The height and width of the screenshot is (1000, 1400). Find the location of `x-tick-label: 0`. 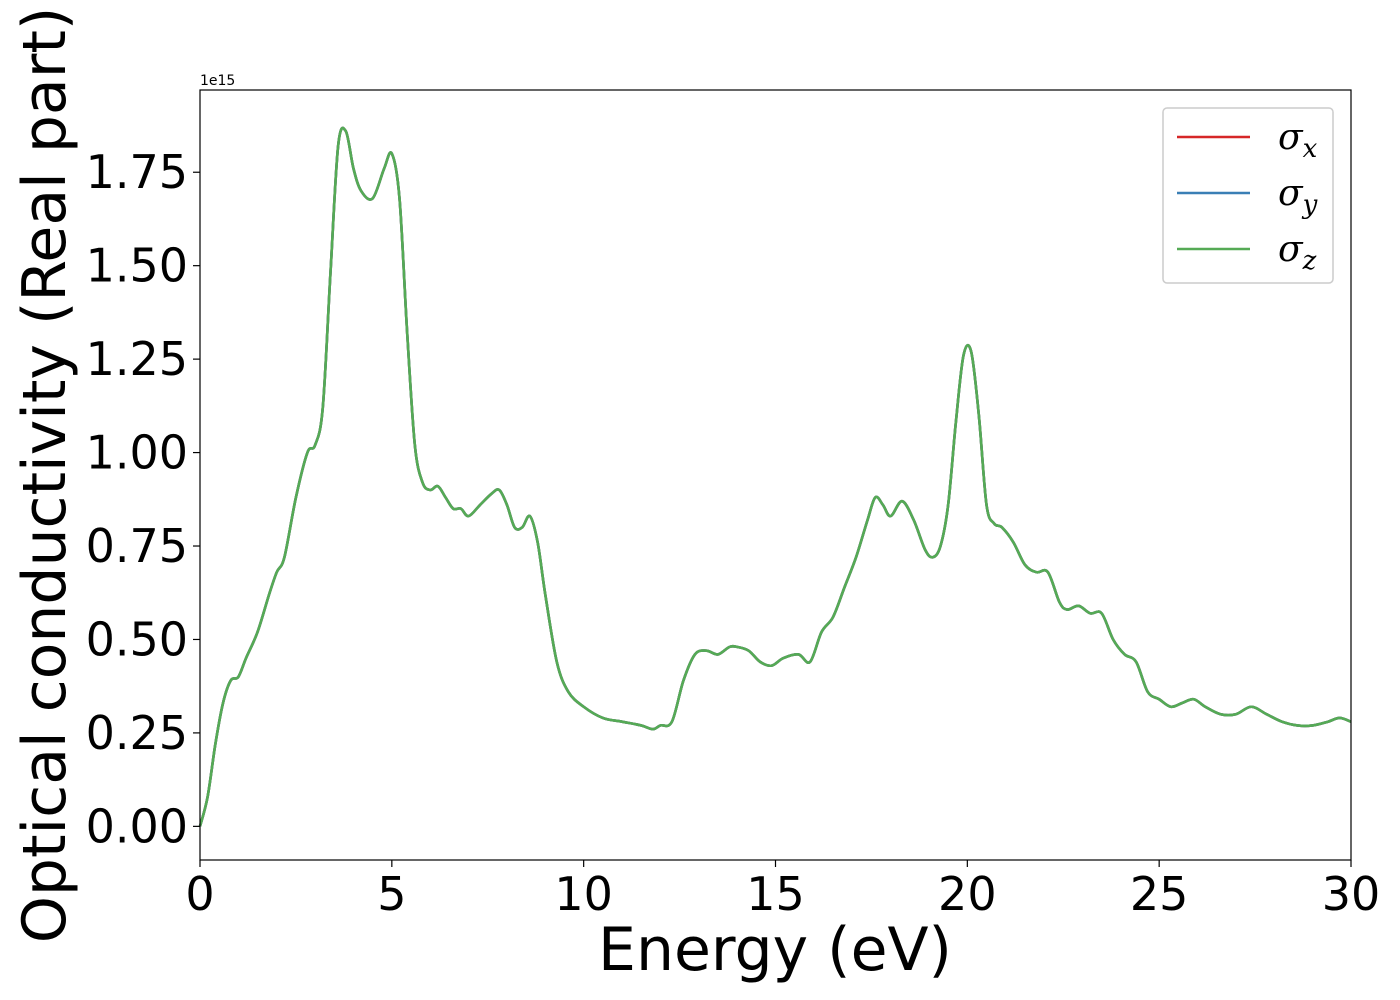

x-tick-label: 0 is located at coordinates (199, 894).